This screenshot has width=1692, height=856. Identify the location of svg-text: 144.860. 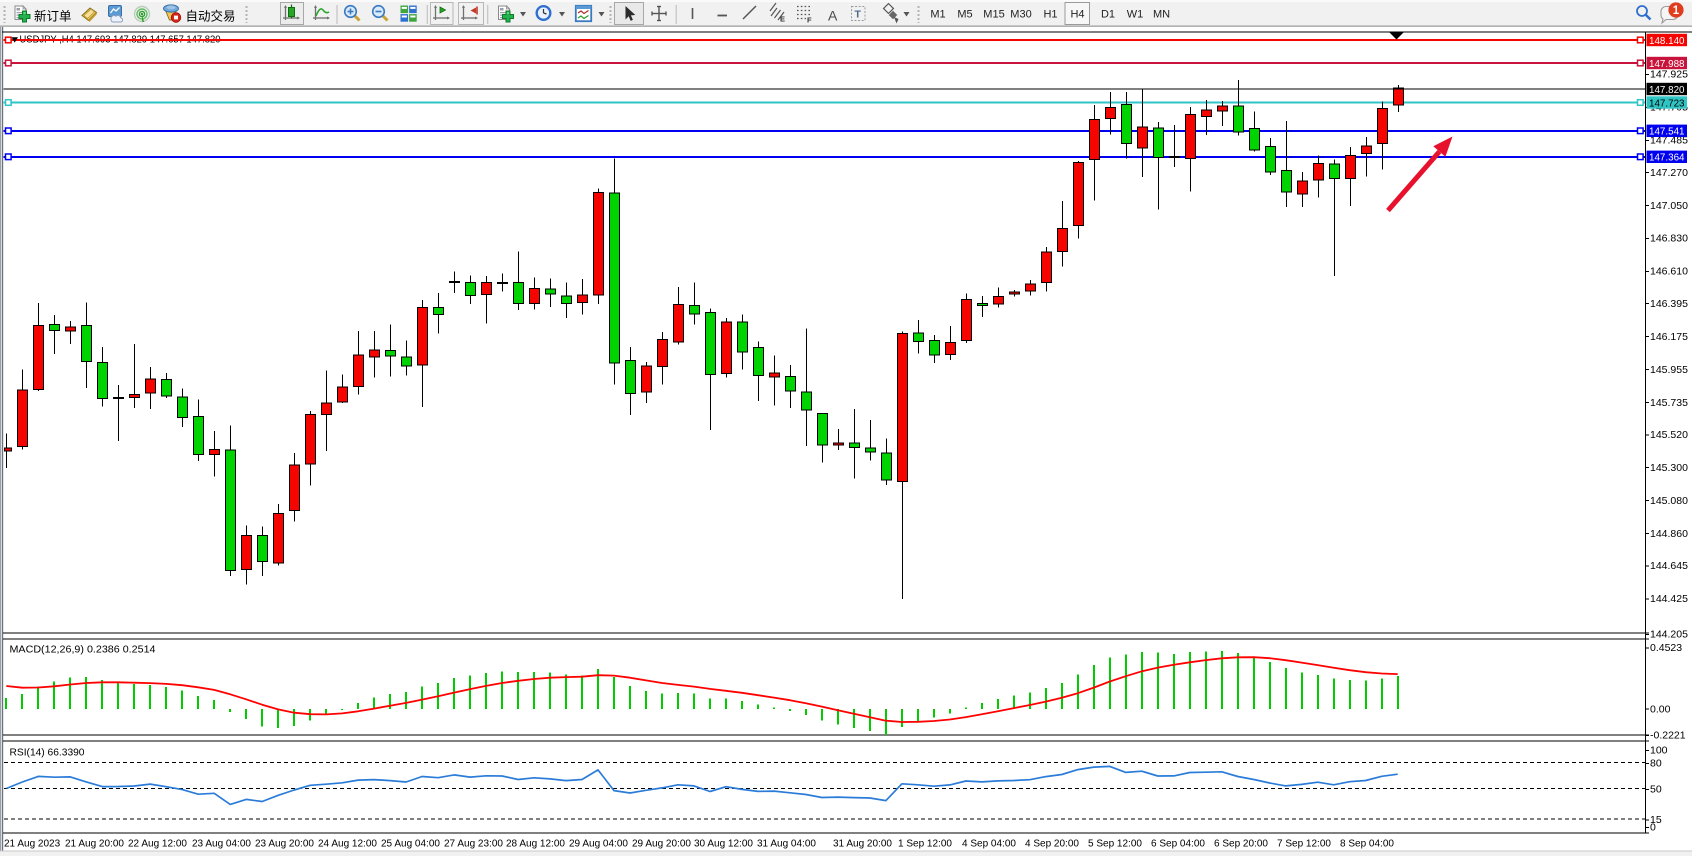
(1669, 534).